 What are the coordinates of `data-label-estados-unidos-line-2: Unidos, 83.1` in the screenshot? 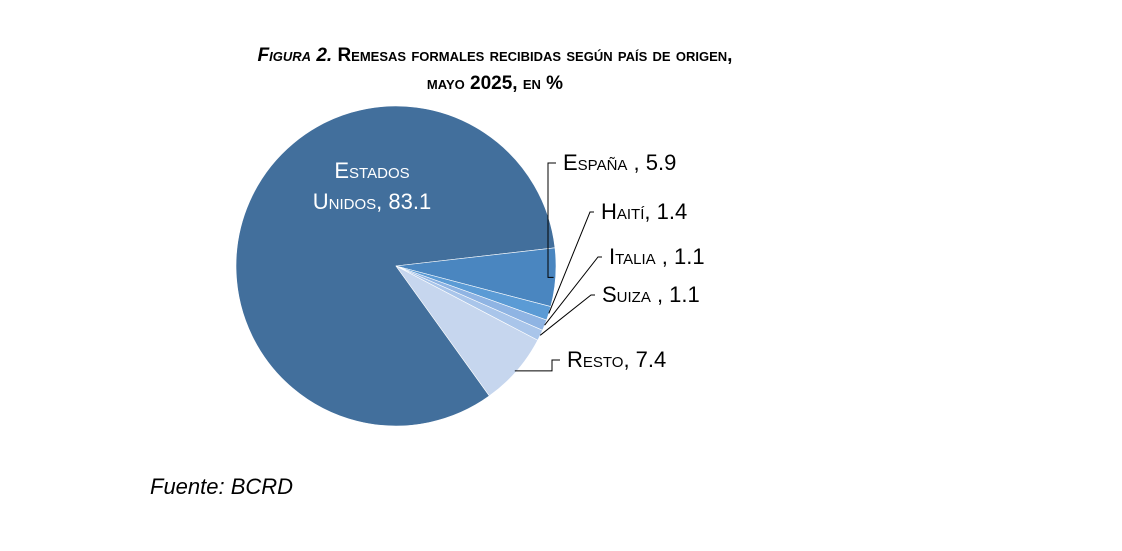 It's located at (372, 201).